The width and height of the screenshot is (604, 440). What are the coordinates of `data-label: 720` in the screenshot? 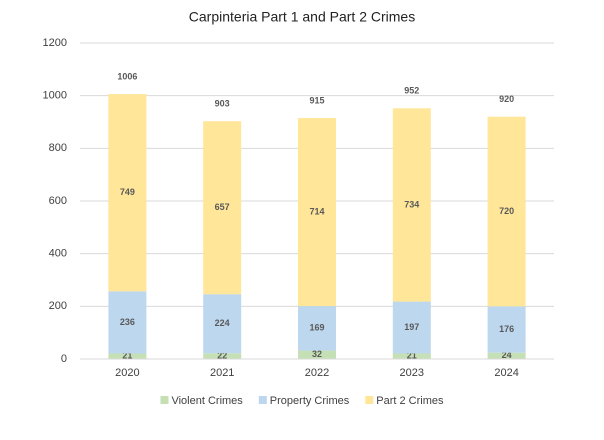 It's located at (506, 211).